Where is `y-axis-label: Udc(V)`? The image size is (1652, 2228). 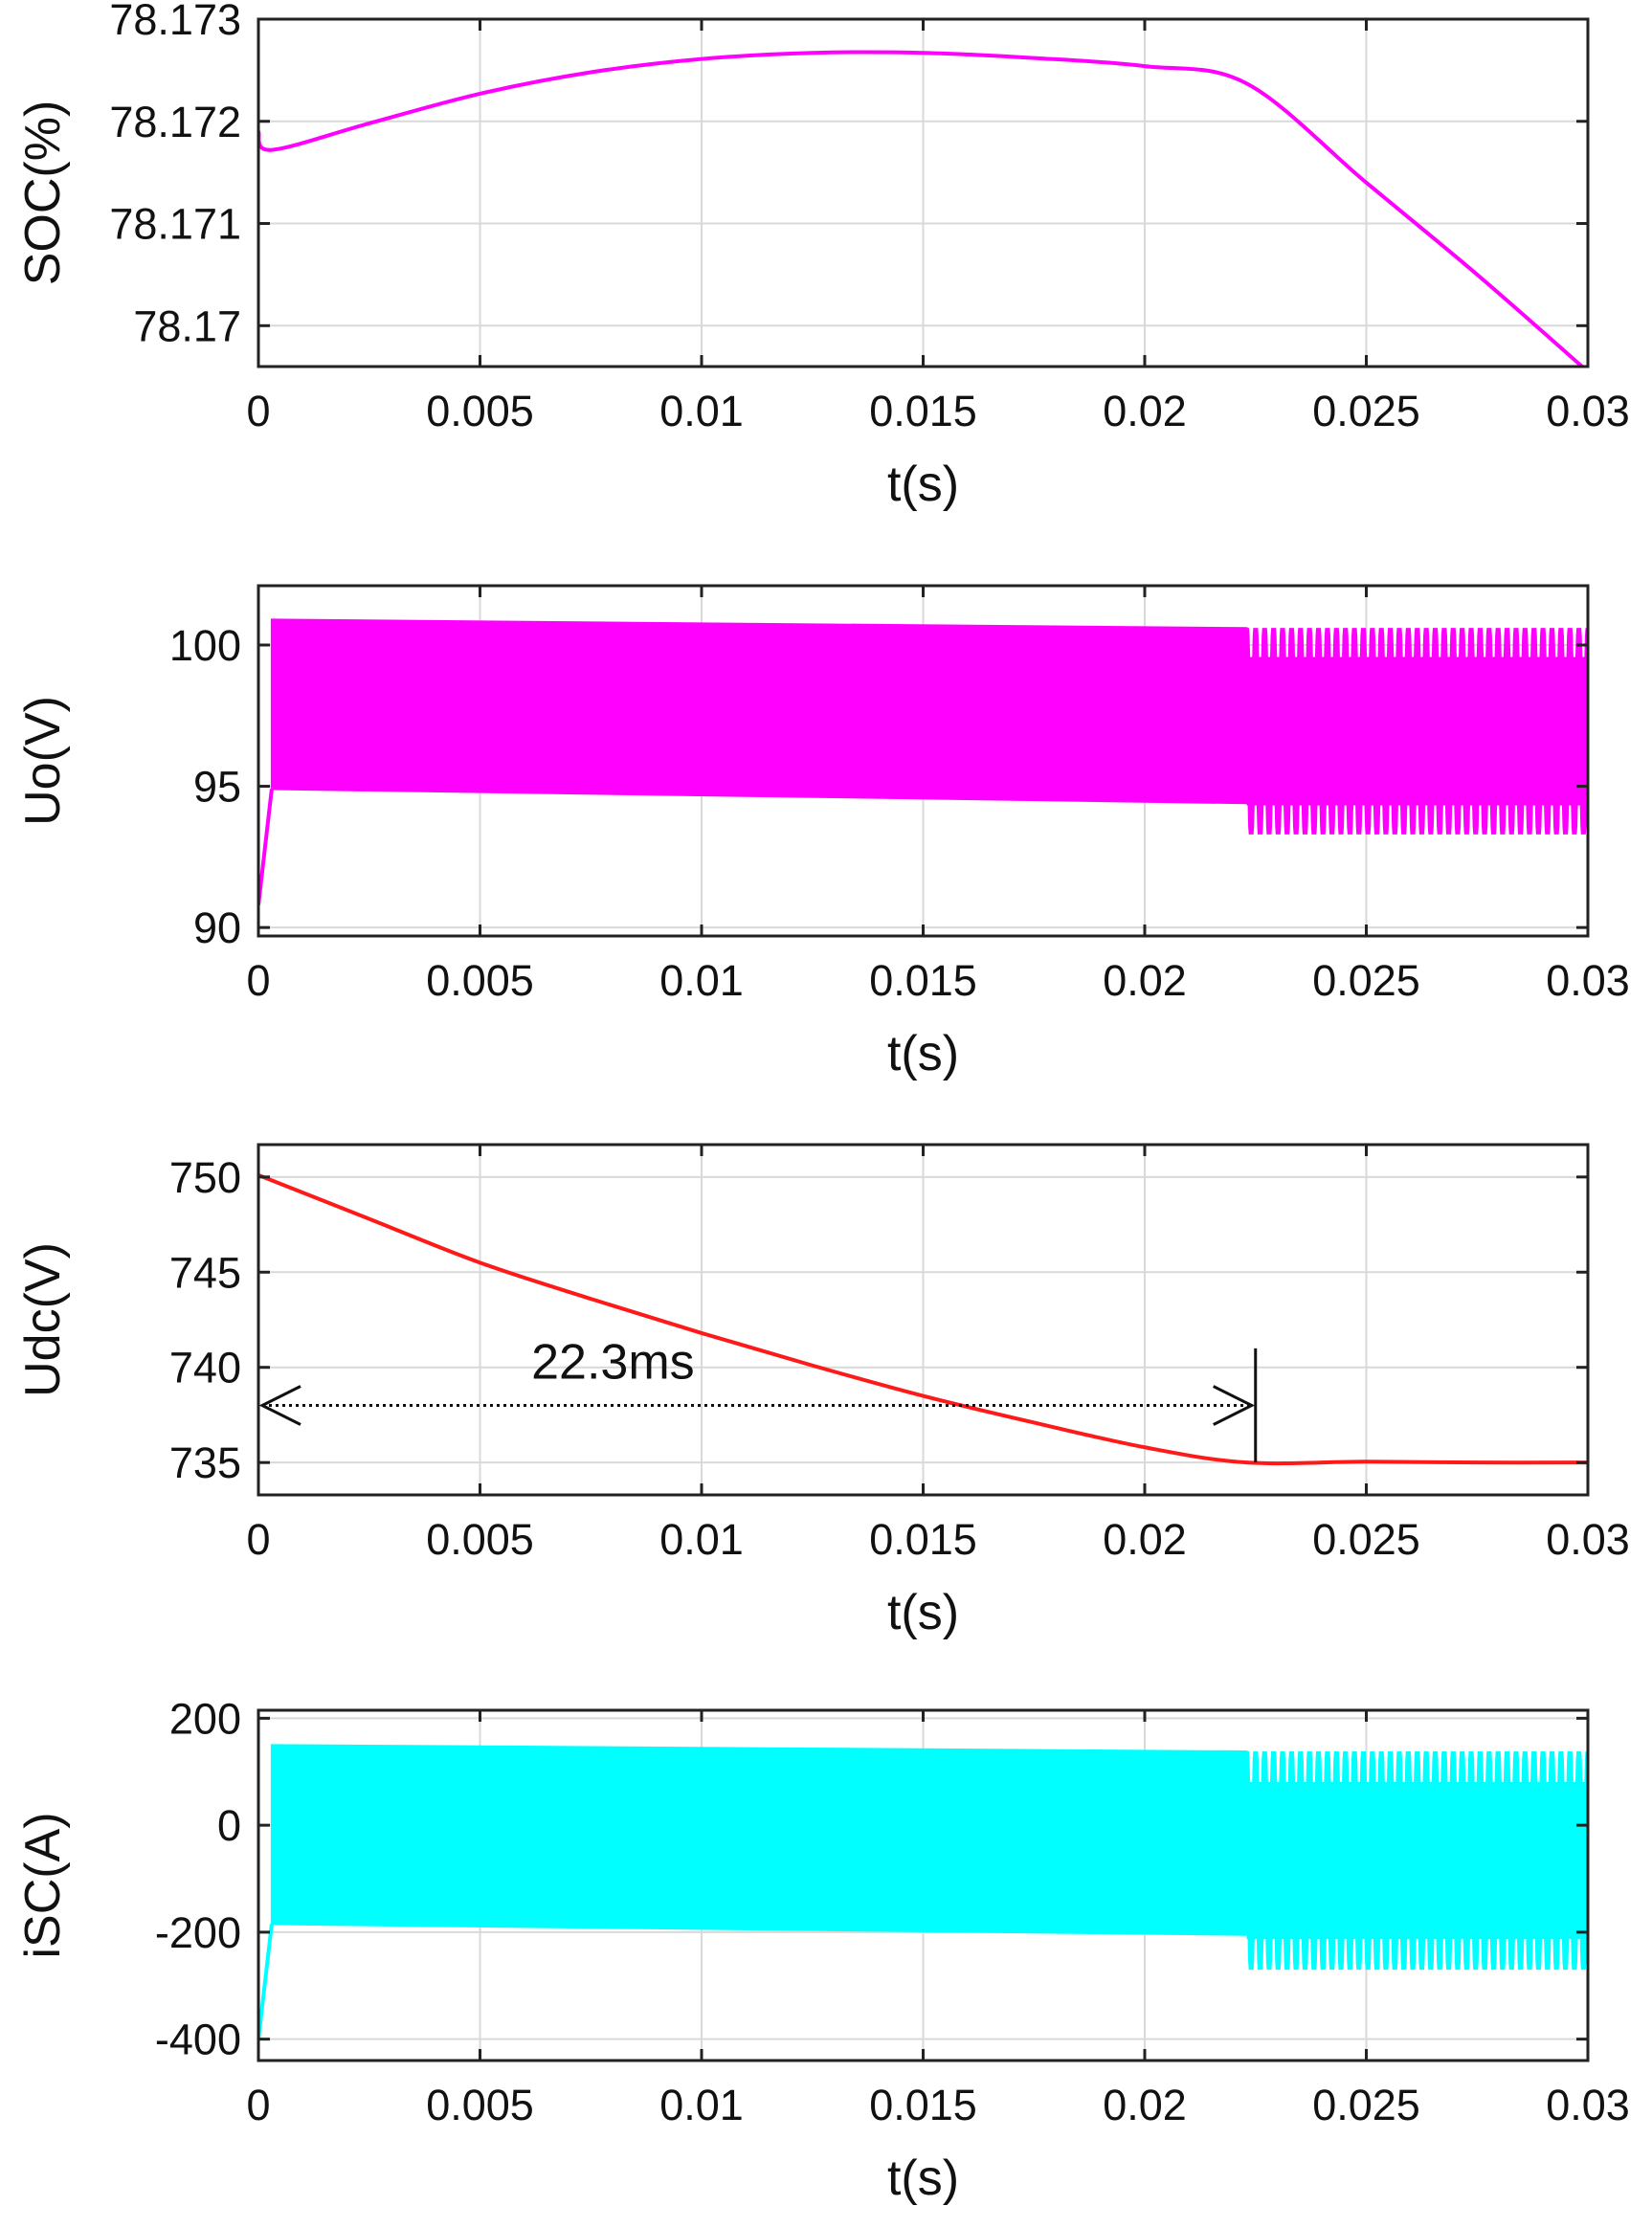 y-axis-label: Udc(V) is located at coordinates (43, 1320).